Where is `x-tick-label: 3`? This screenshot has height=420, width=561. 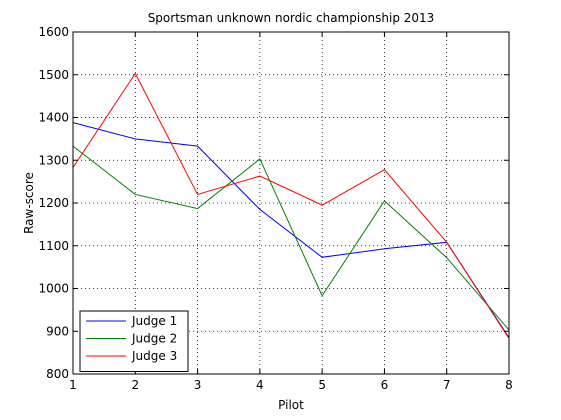
x-tick-label: 3 is located at coordinates (198, 385).